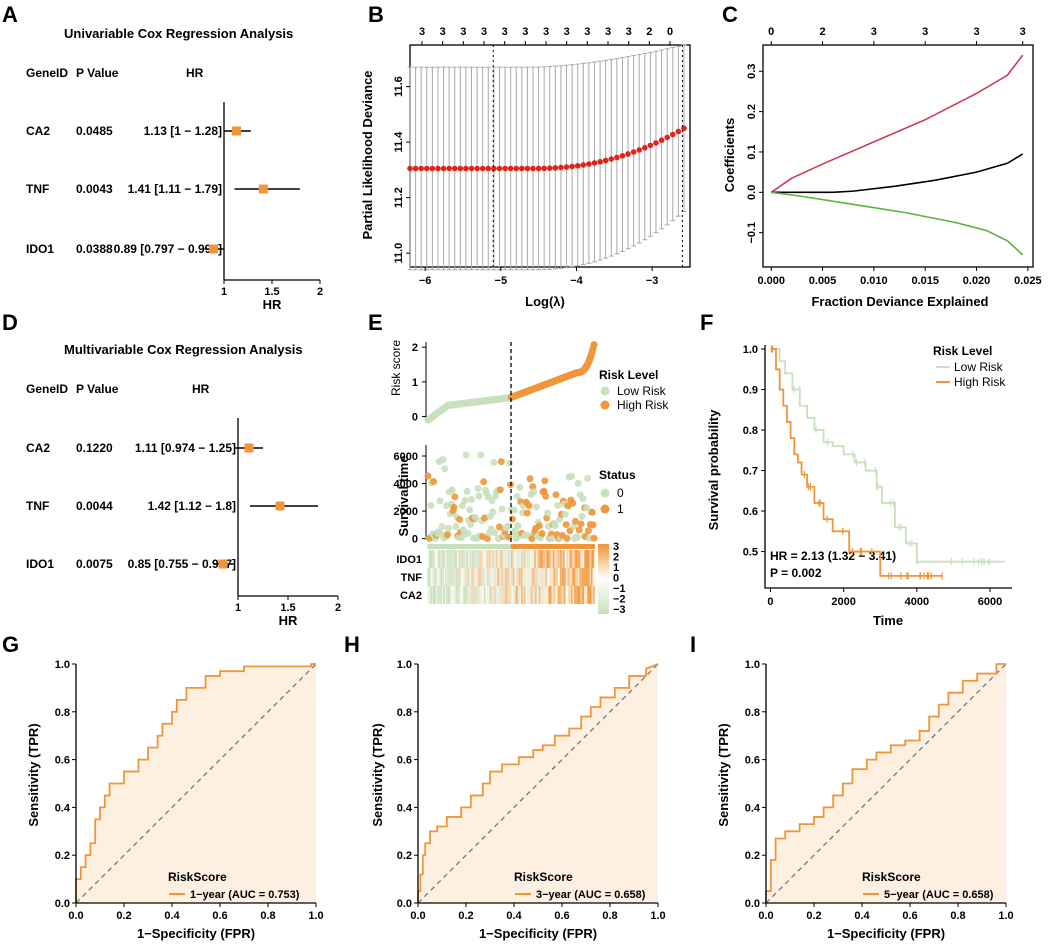 This screenshot has width=1052, height=945. I want to click on roc-x-tick-label: 0.0, so click(417, 916).